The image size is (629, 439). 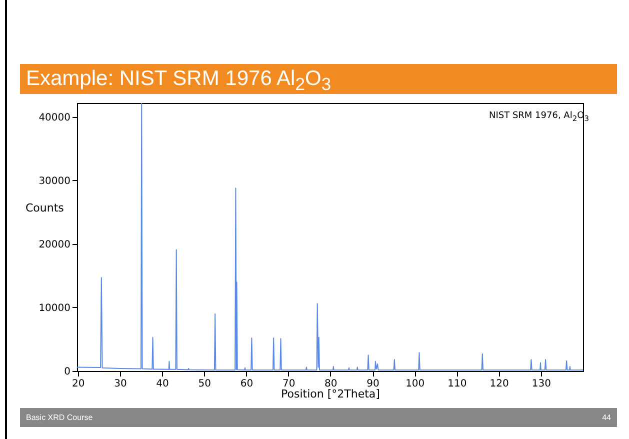 What do you see at coordinates (541, 384) in the screenshot?
I see `x-tick-label: 130` at bounding box center [541, 384].